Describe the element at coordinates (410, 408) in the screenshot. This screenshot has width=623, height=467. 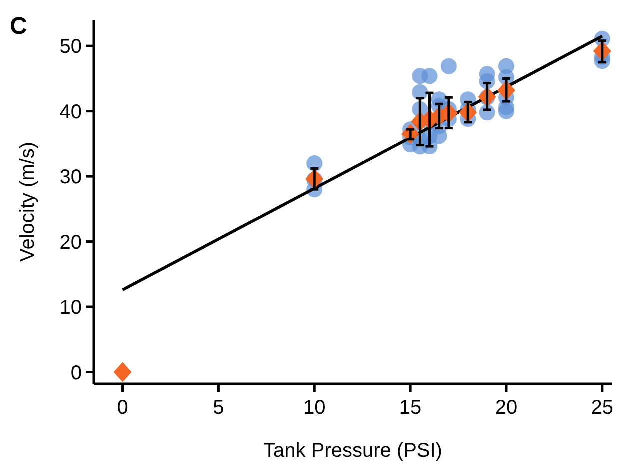
I see `x-tick-label: 15` at that location.